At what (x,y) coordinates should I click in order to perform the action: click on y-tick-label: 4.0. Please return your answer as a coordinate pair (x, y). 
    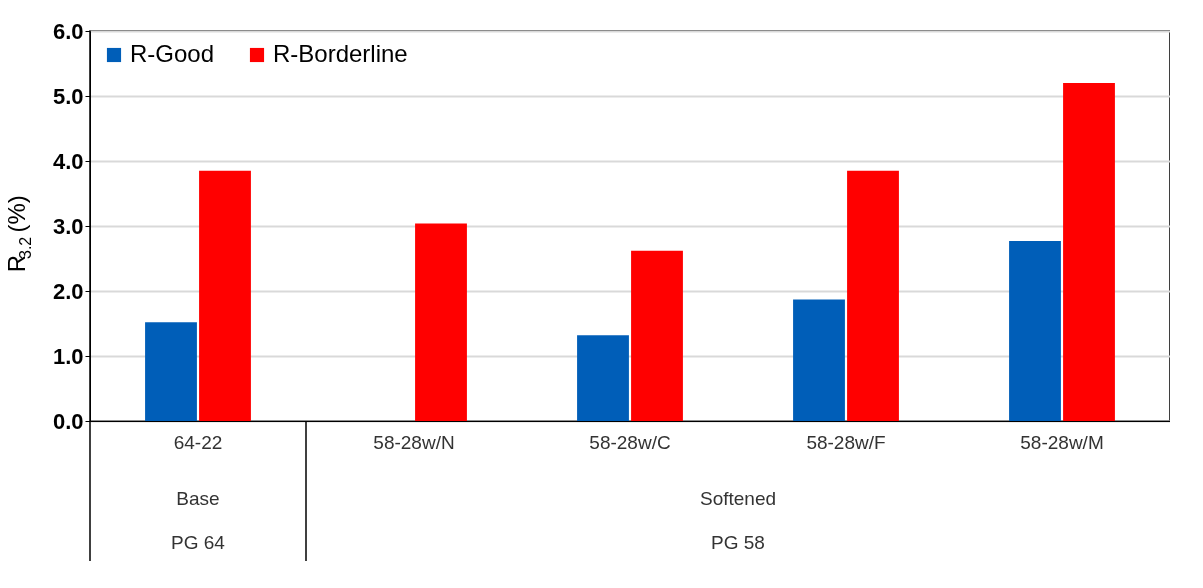
    Looking at the image, I should click on (68, 161).